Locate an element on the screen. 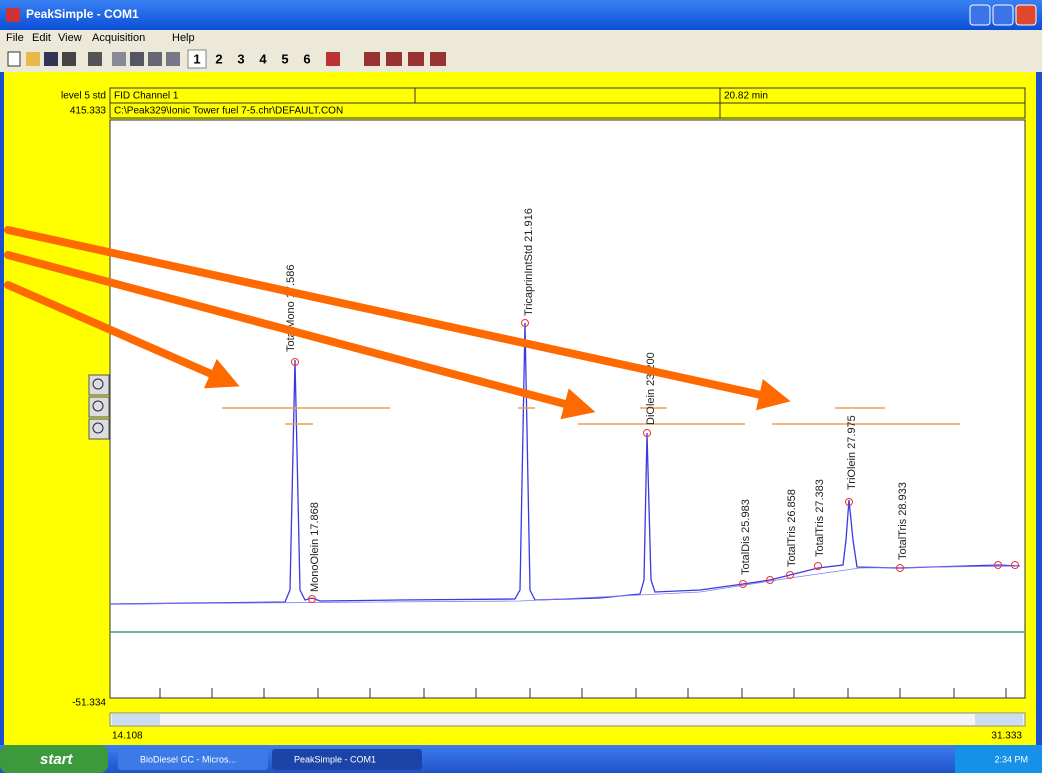 Image resolution: width=1042 pixels, height=778 pixels. run-time: 20.82 min is located at coordinates (746, 96).